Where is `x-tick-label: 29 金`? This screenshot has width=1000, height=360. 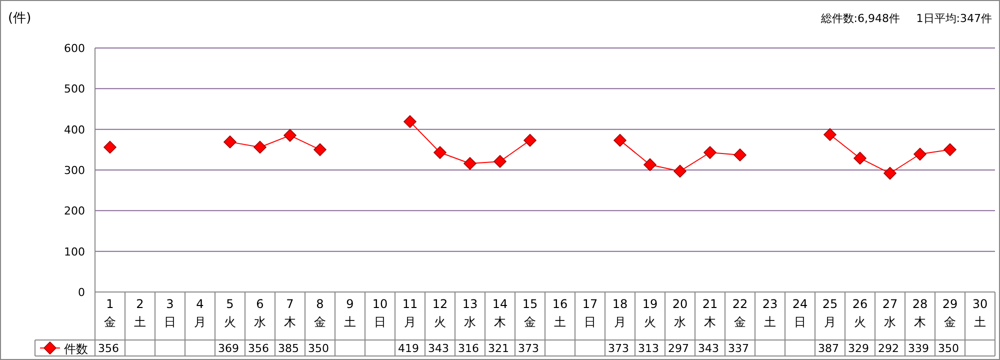 x-tick-label: 29 金 is located at coordinates (950, 313).